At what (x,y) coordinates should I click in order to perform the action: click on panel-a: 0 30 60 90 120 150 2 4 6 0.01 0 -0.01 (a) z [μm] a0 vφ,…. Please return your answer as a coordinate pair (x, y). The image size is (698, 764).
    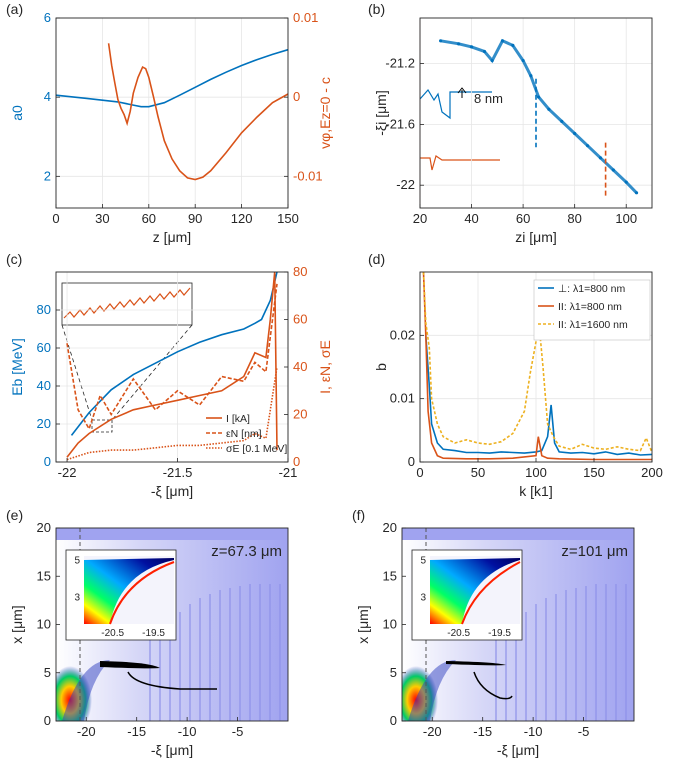
    Looking at the image, I should click on (169, 123).